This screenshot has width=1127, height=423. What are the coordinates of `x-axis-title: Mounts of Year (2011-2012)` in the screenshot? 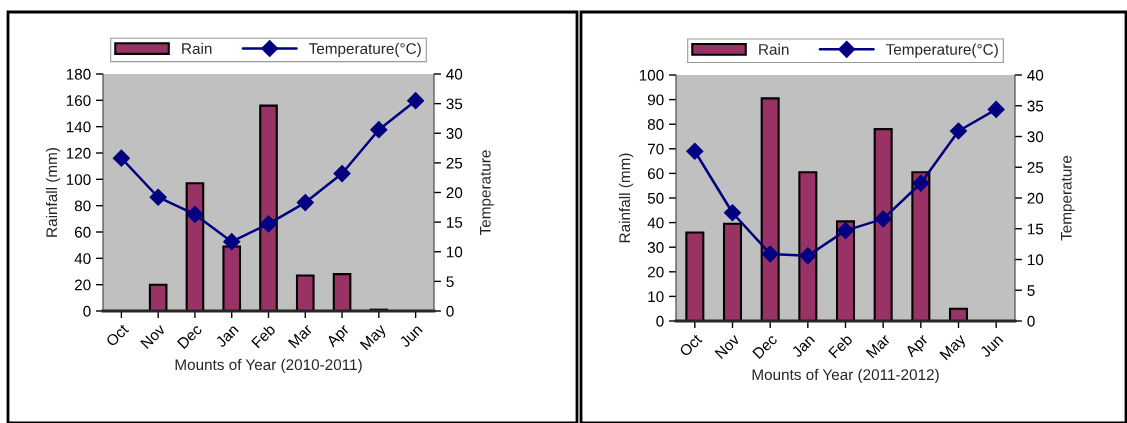 It's located at (845, 376).